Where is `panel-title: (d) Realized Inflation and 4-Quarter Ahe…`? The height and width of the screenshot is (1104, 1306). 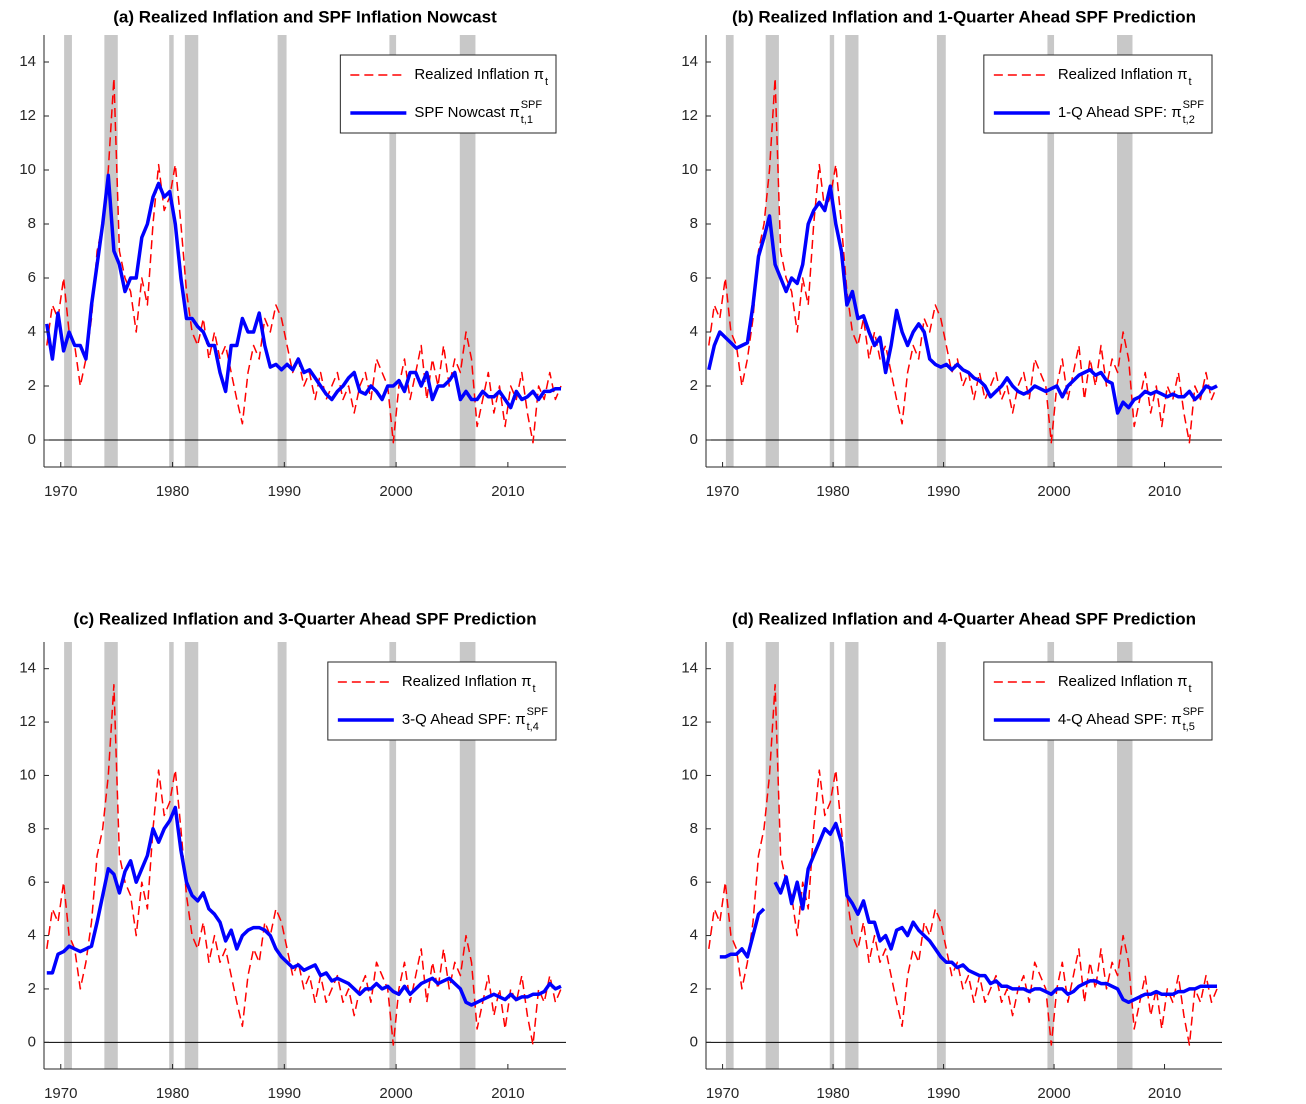 panel-title: (d) Realized Inflation and 4-Quarter Ahe… is located at coordinates (964, 618).